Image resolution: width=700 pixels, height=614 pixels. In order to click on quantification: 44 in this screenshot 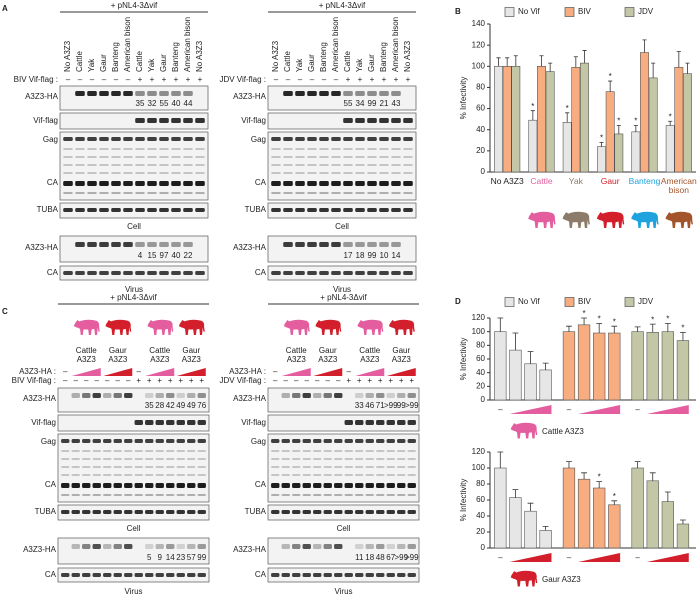, I will do `click(188, 103)`.